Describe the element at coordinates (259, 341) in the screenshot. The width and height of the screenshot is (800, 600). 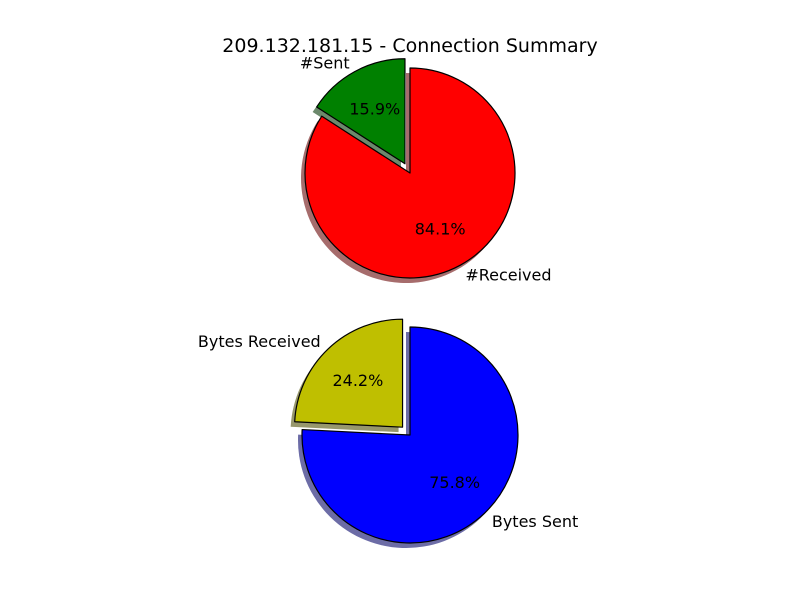
I see `slice-label-bytes-received: Bytes Received` at that location.